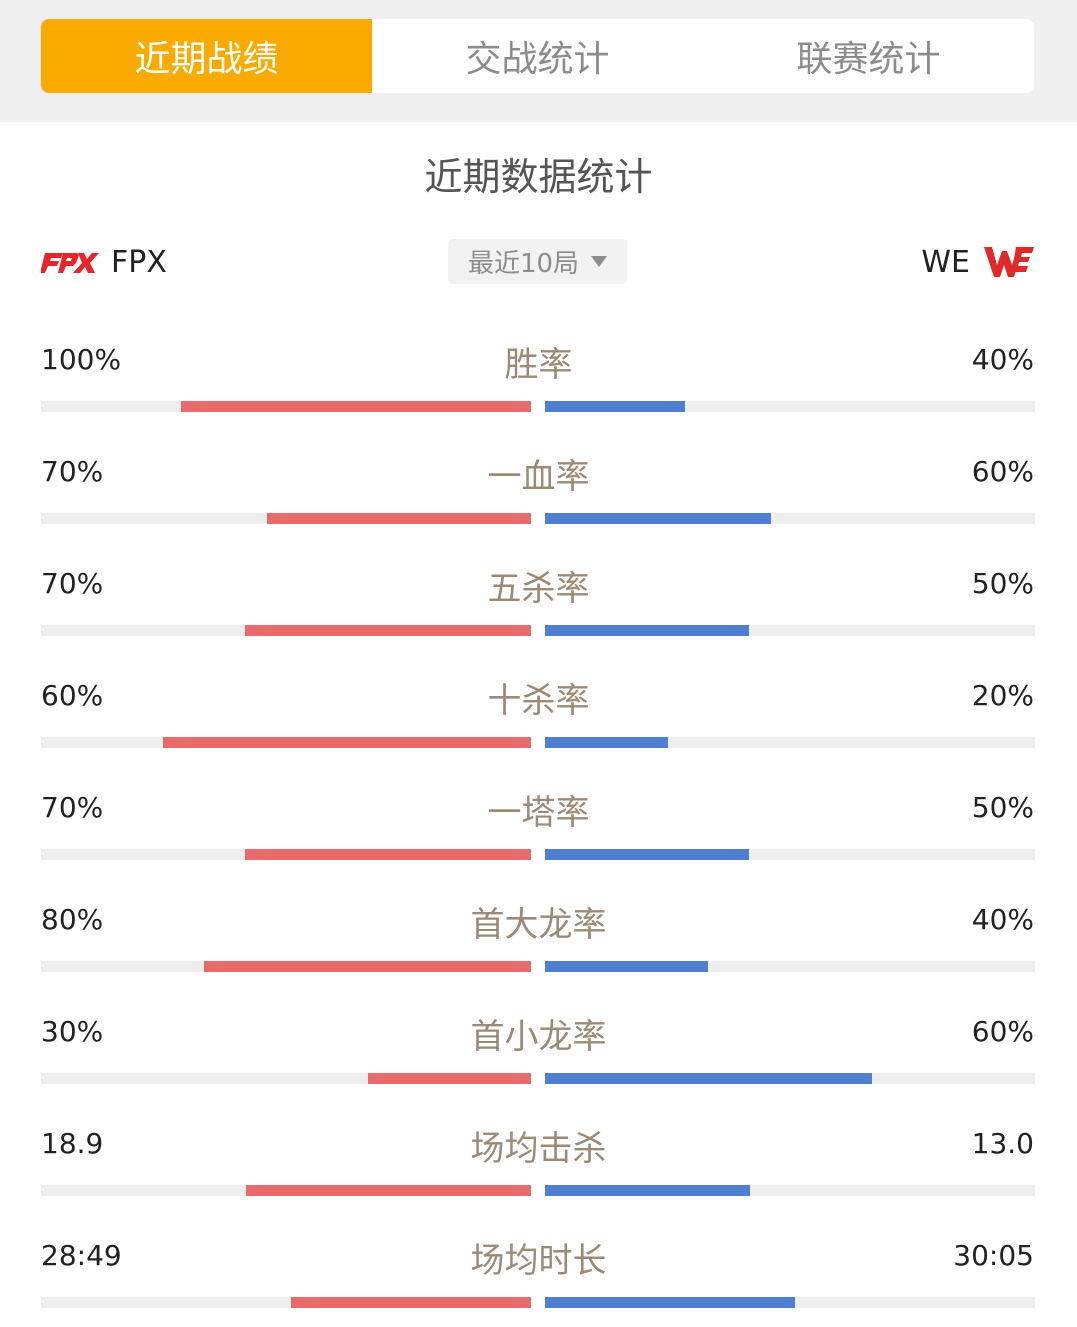 The width and height of the screenshot is (1077, 1327). What do you see at coordinates (538, 1037) in the screenshot?
I see `stat-label: 首小龙率` at bounding box center [538, 1037].